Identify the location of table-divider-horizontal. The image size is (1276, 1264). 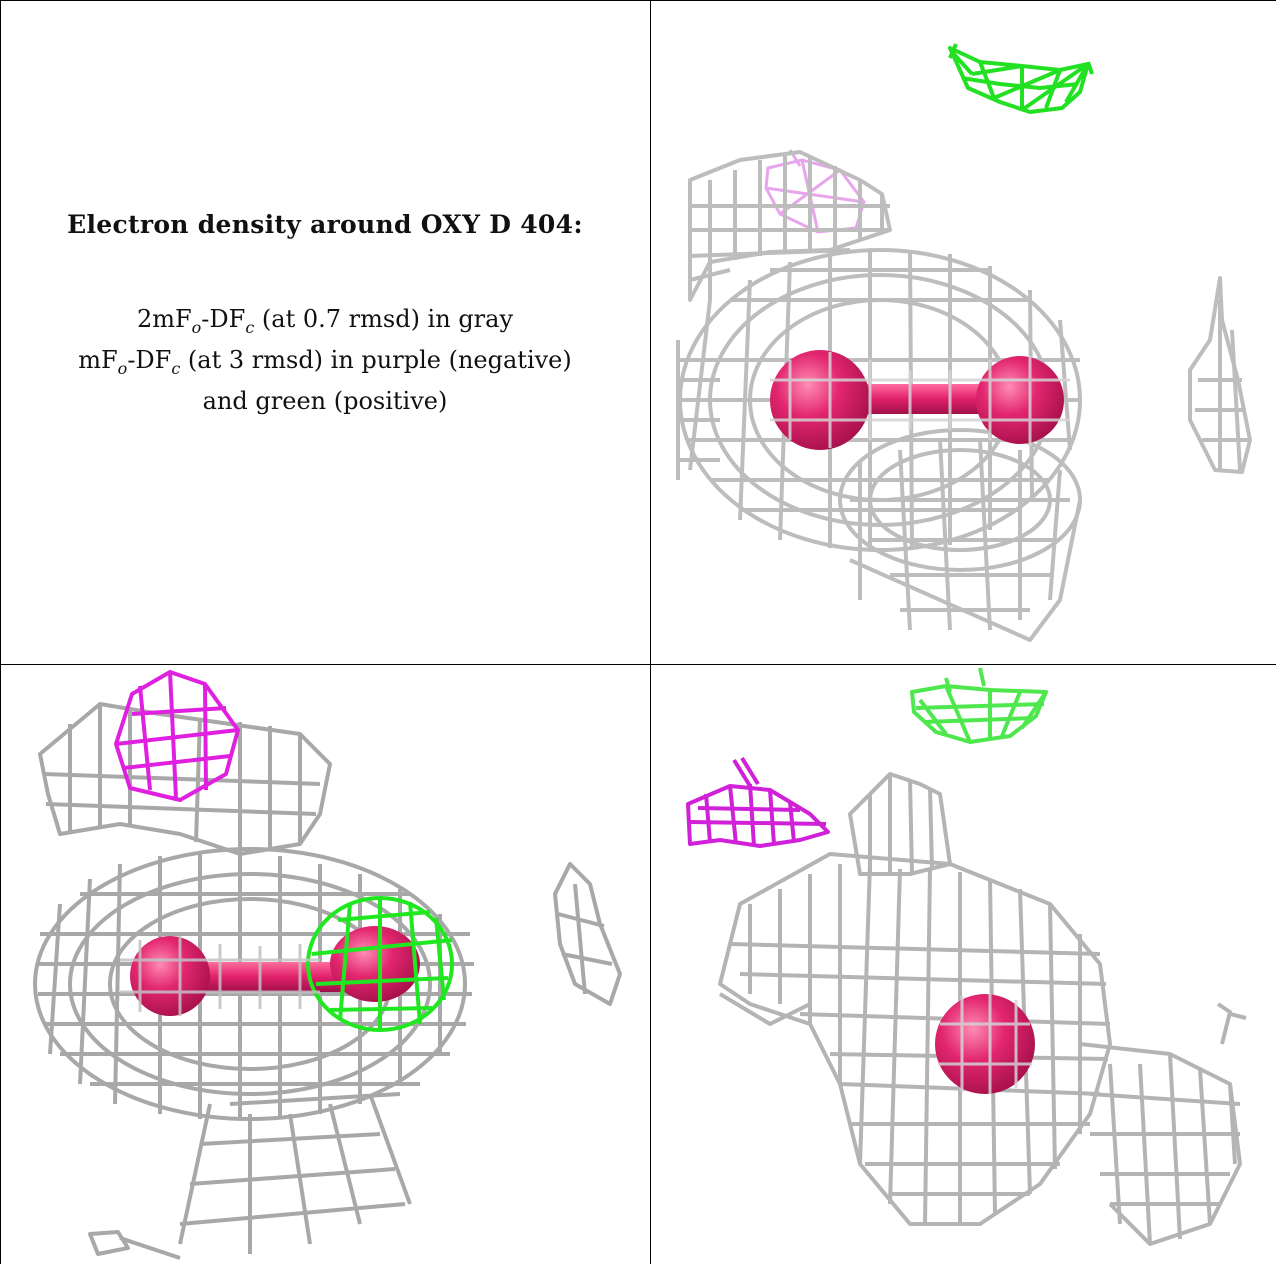
(638, 664).